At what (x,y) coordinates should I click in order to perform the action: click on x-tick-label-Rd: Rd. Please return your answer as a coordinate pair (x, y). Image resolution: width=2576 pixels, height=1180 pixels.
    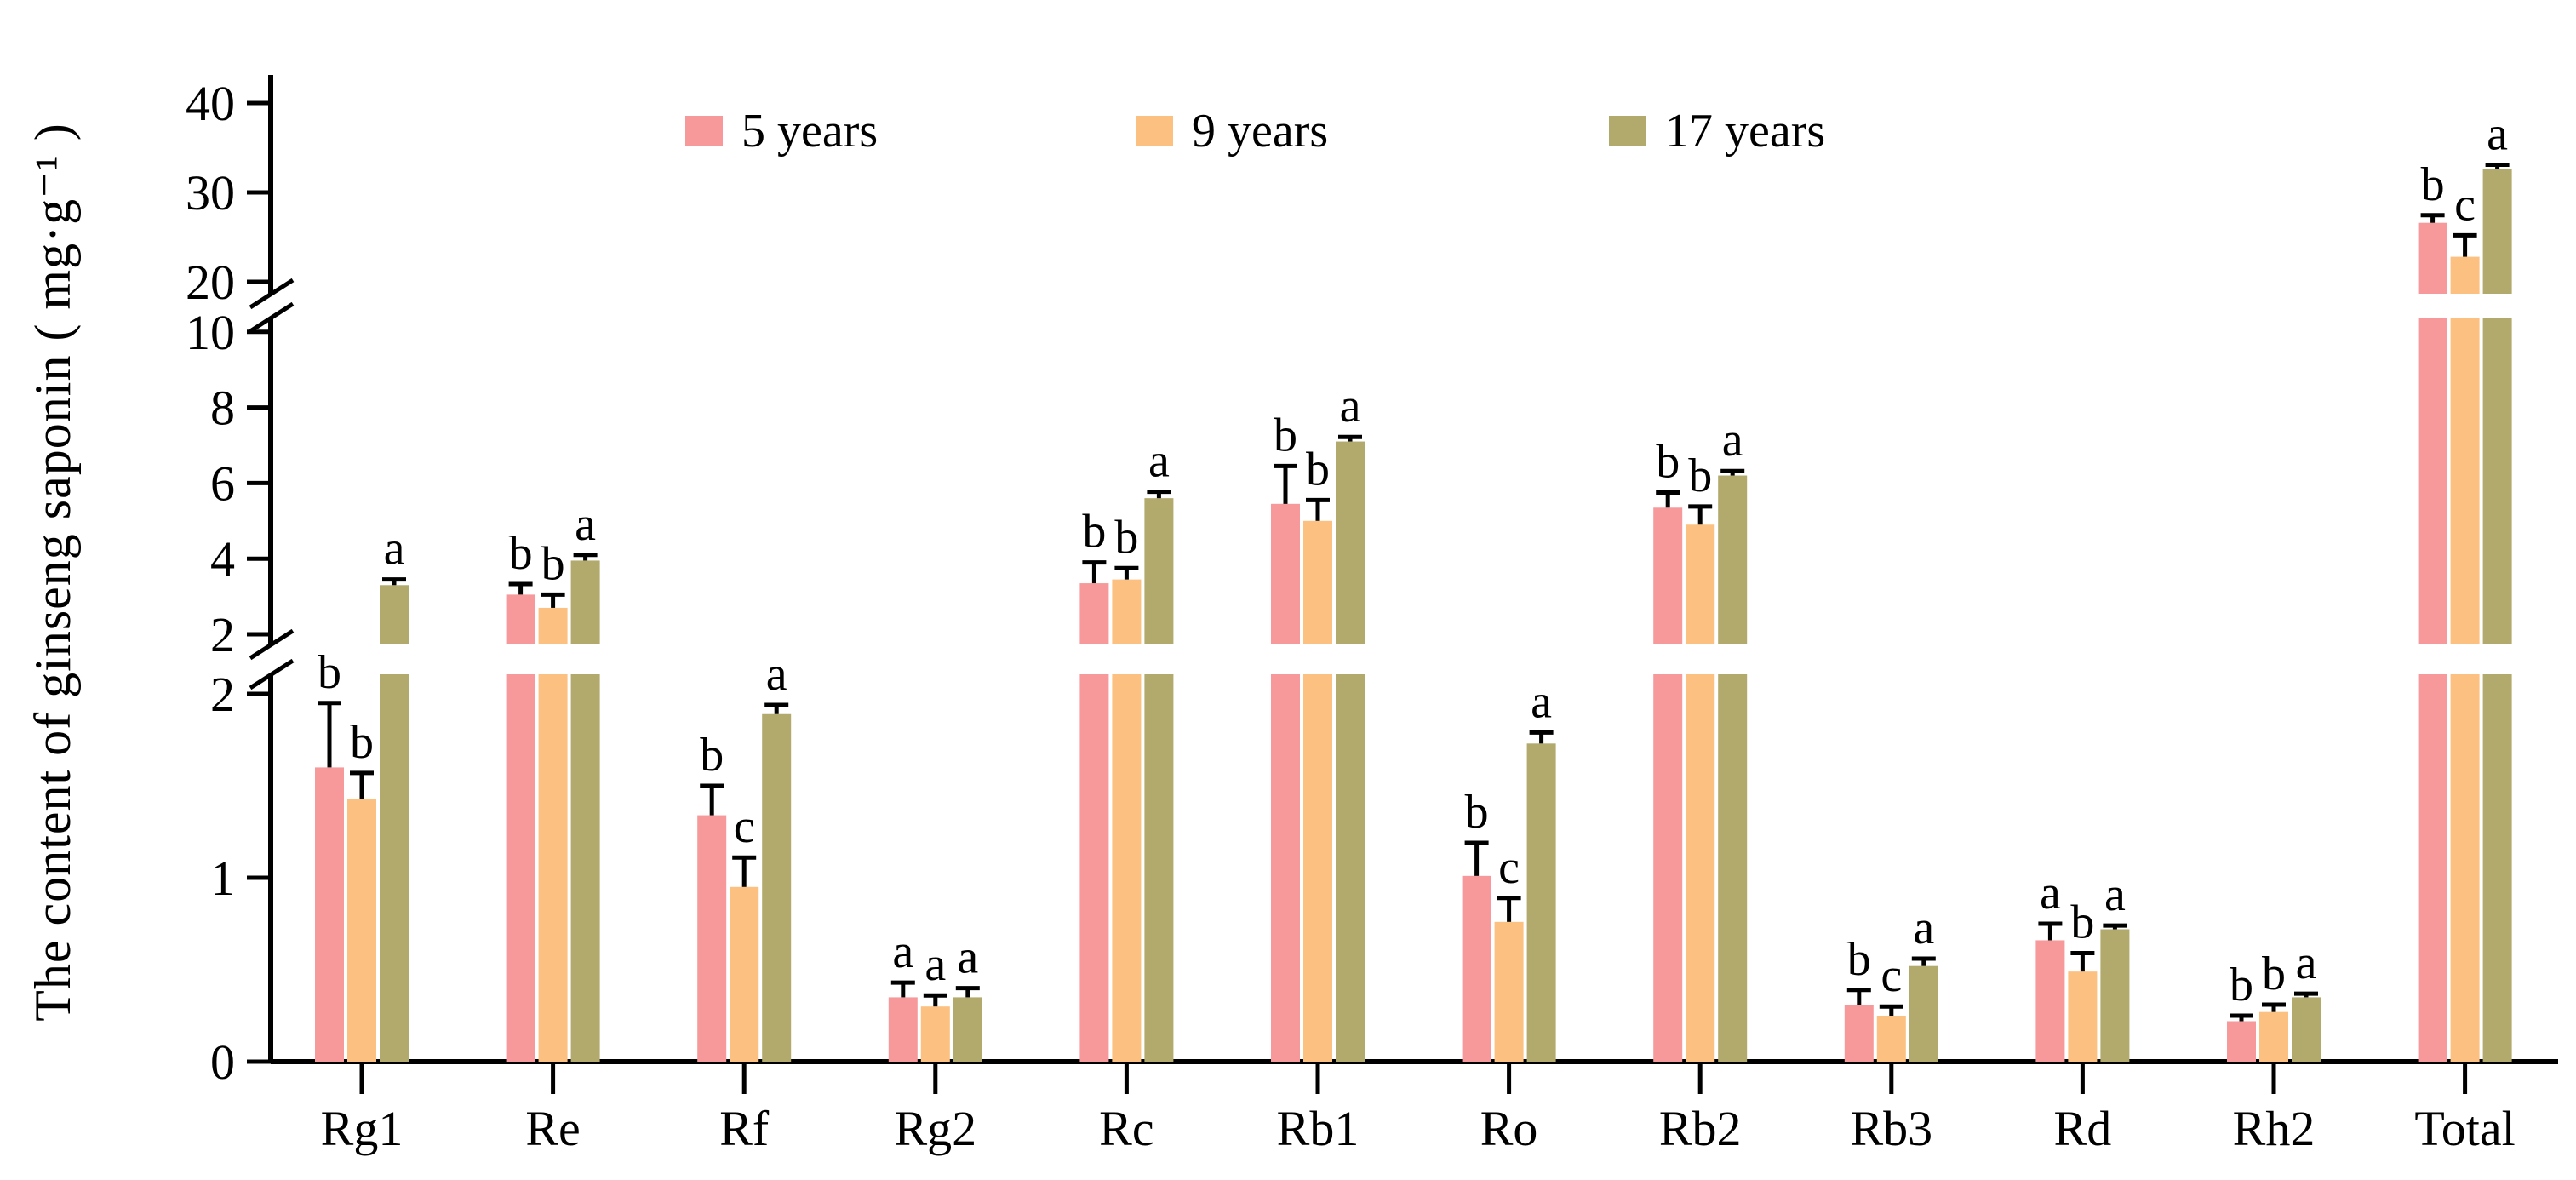
    Looking at the image, I should click on (2083, 1128).